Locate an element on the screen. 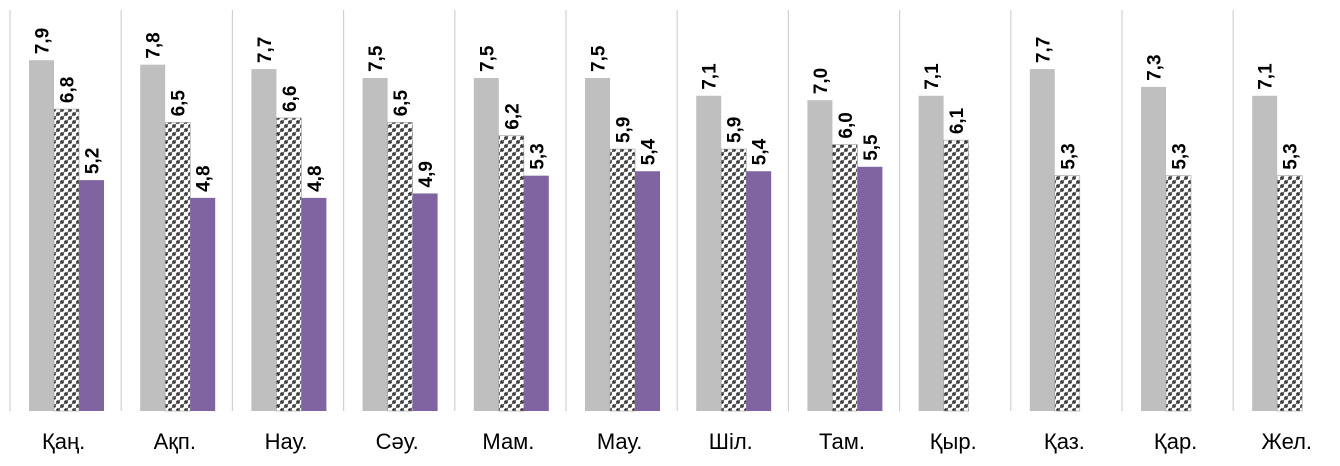 This screenshot has height=466, width=1340. data-label-series3-8: 5,5 is located at coordinates (871, 147).